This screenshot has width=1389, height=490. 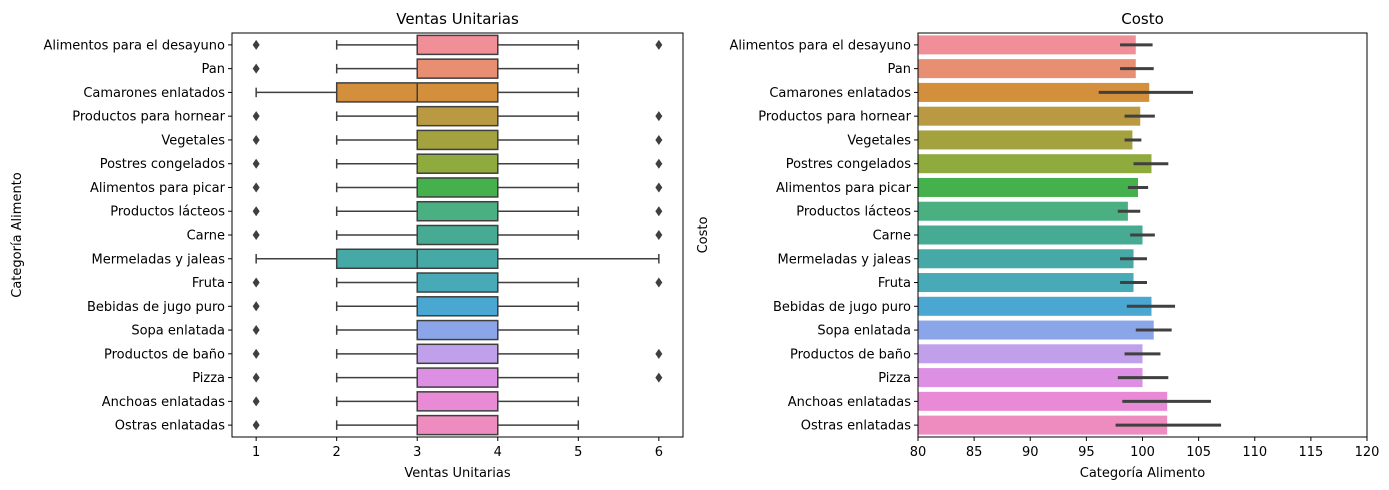 I want to click on barchart-x-tick-label: 95, so click(x=1086, y=452).